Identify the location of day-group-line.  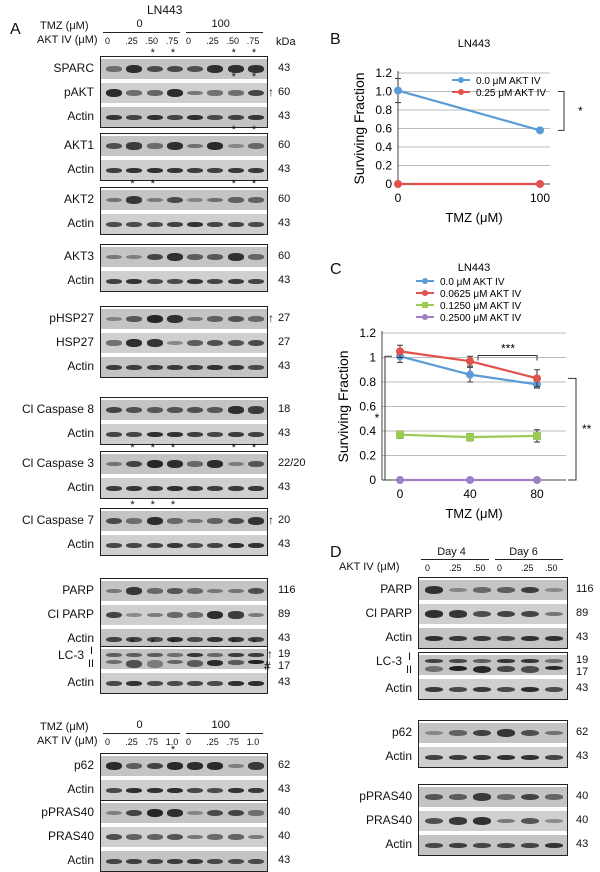
(529, 559).